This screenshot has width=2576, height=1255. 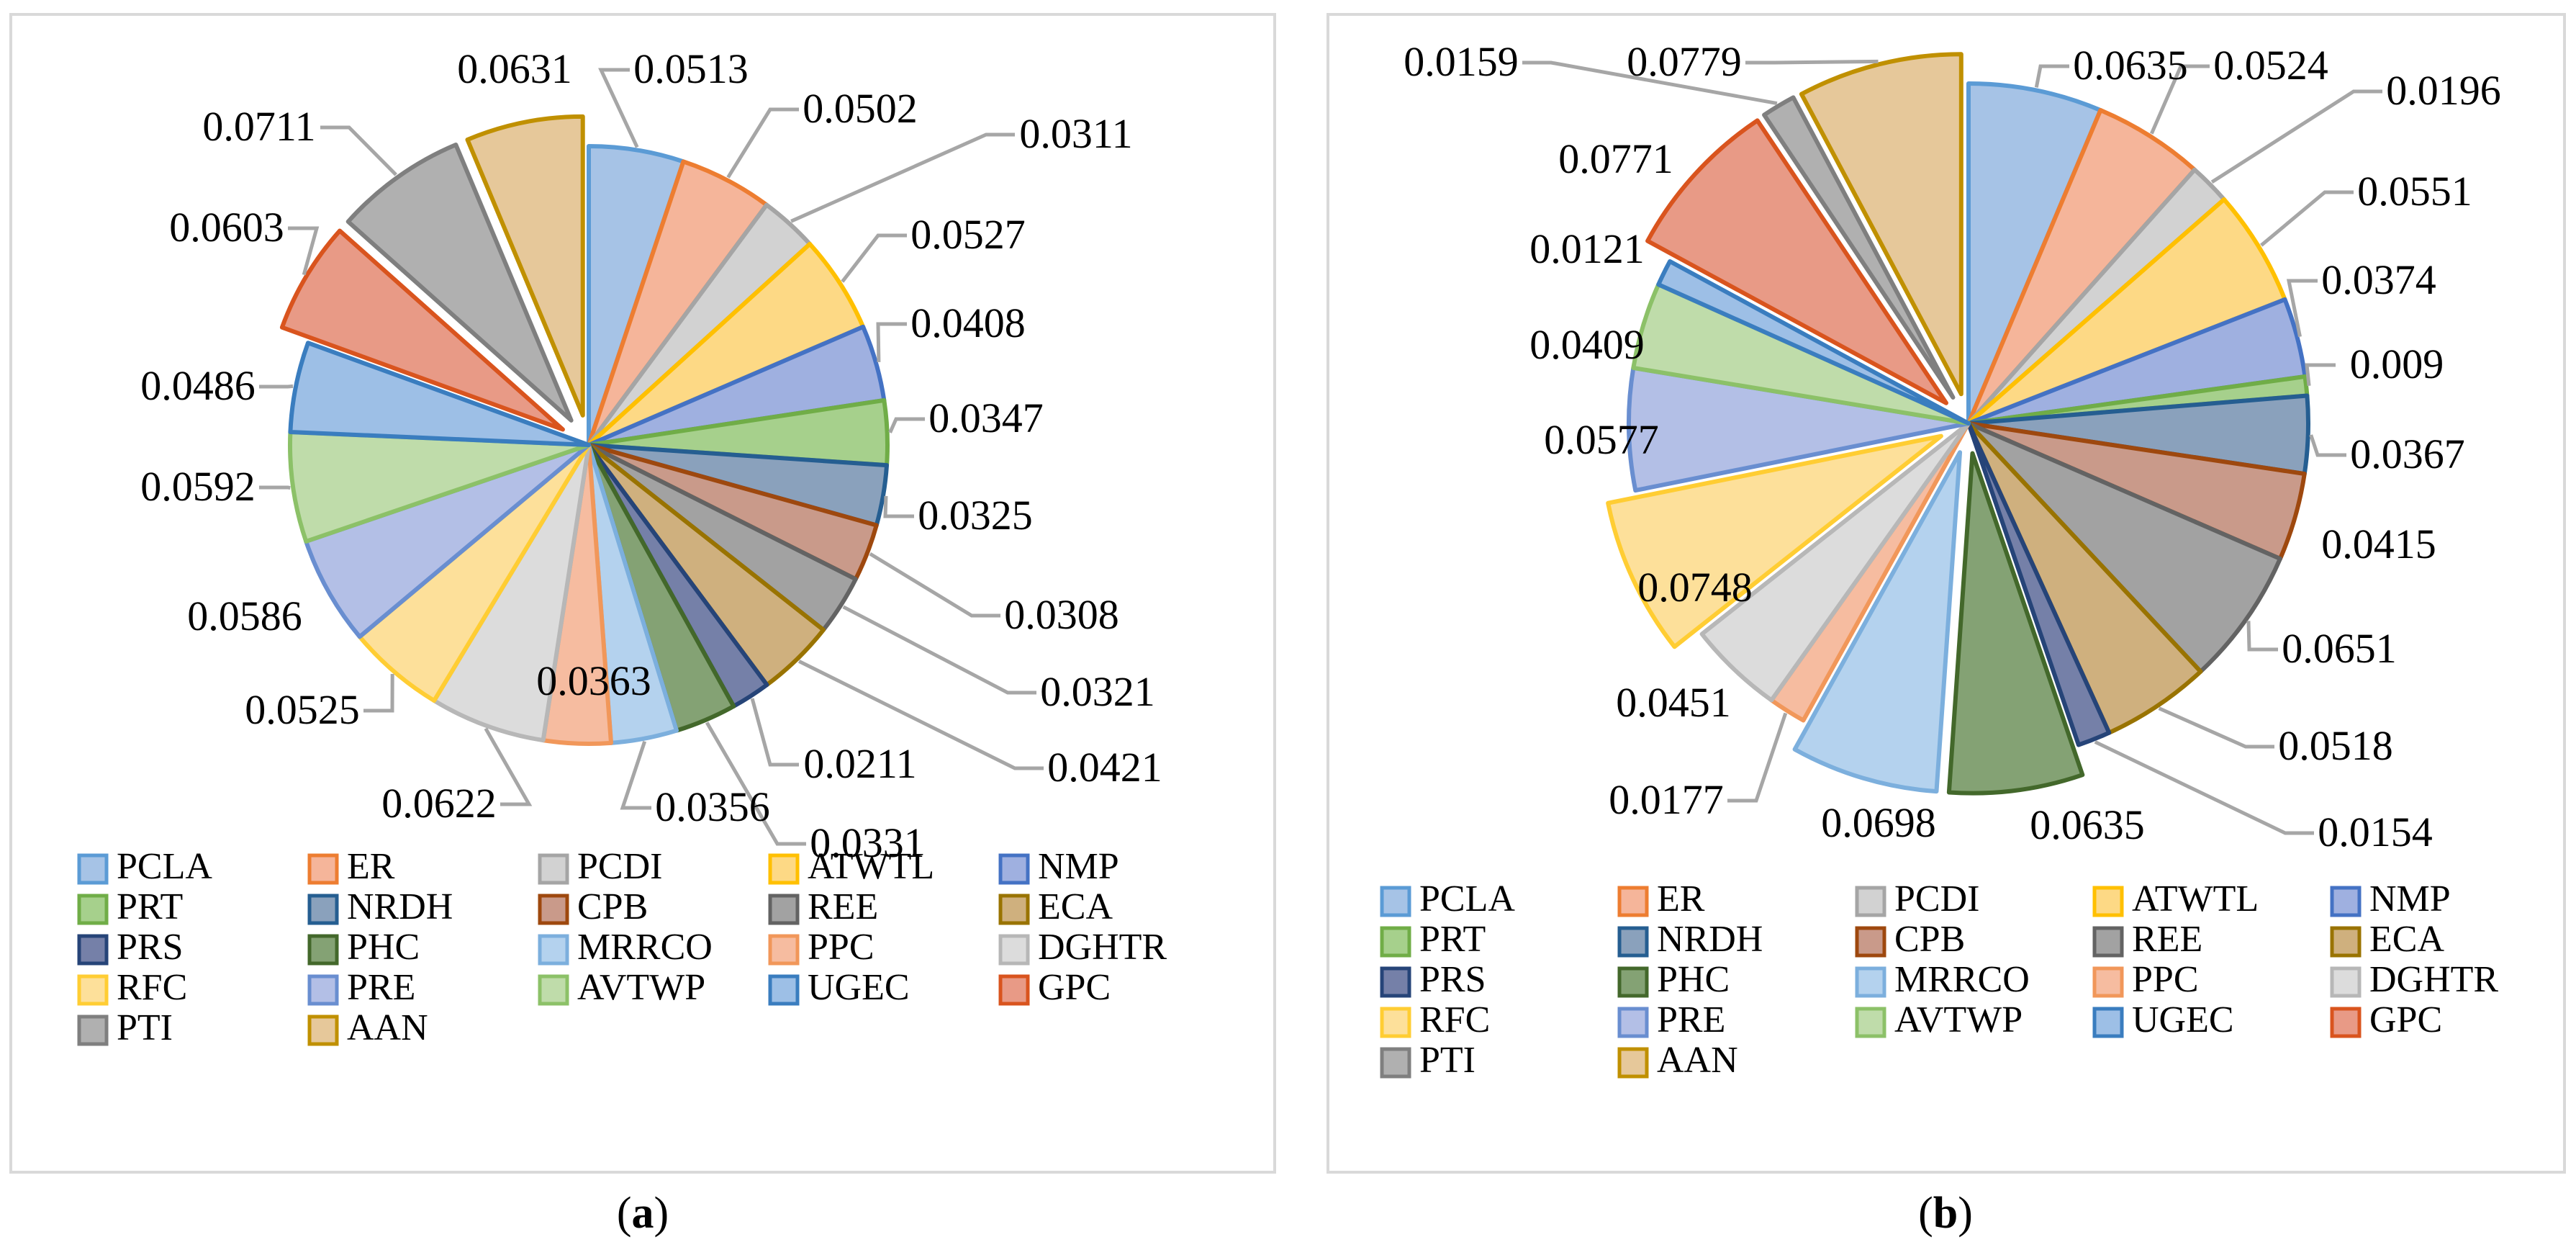 I want to click on legend-swatch-er, so click(x=1633, y=902).